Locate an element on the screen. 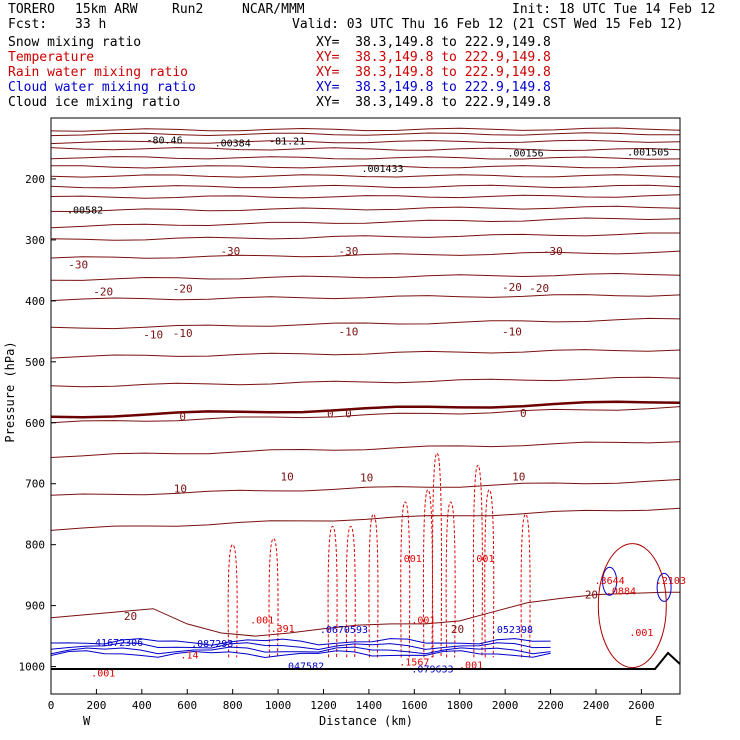 Image resolution: width=740 pixels, height=740 pixels. maximum-label: .001505 is located at coordinates (648, 153).